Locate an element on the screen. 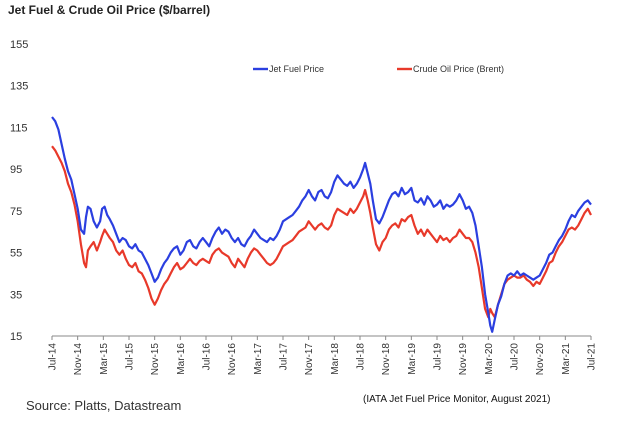 Image resolution: width=617 pixels, height=422 pixels. y-tick-label: 115 is located at coordinates (19, 128).